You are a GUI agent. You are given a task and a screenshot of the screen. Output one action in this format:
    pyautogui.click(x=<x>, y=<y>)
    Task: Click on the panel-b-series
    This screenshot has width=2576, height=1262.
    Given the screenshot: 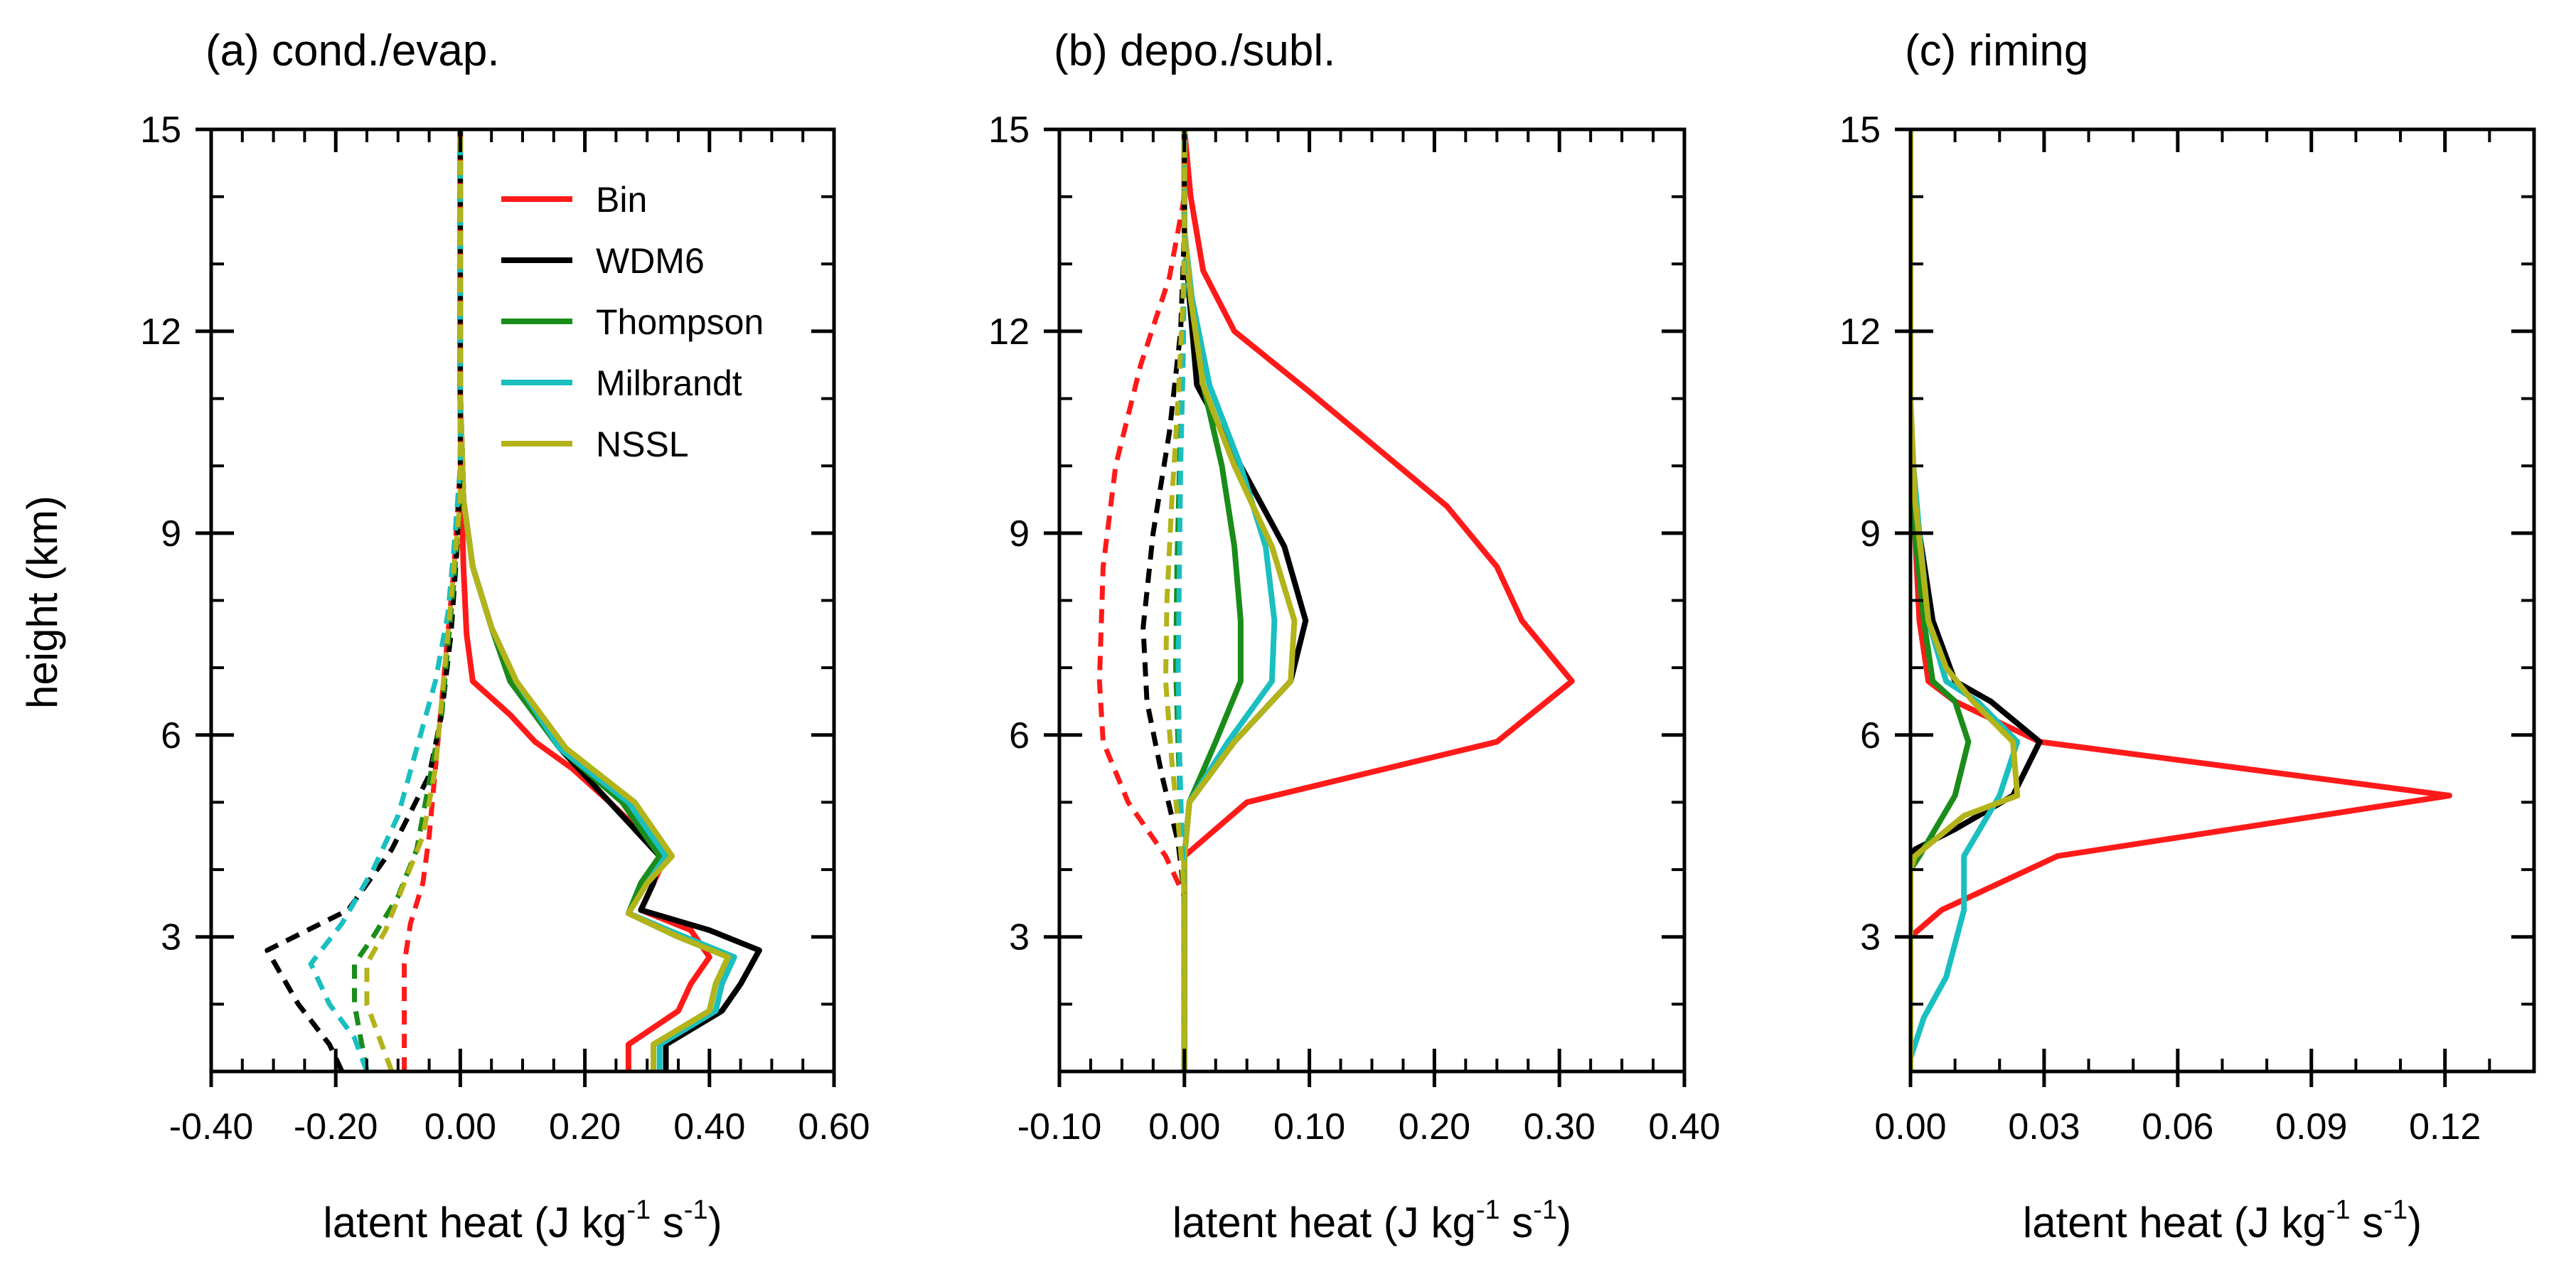 What is the action you would take?
    pyautogui.click(x=1335, y=600)
    